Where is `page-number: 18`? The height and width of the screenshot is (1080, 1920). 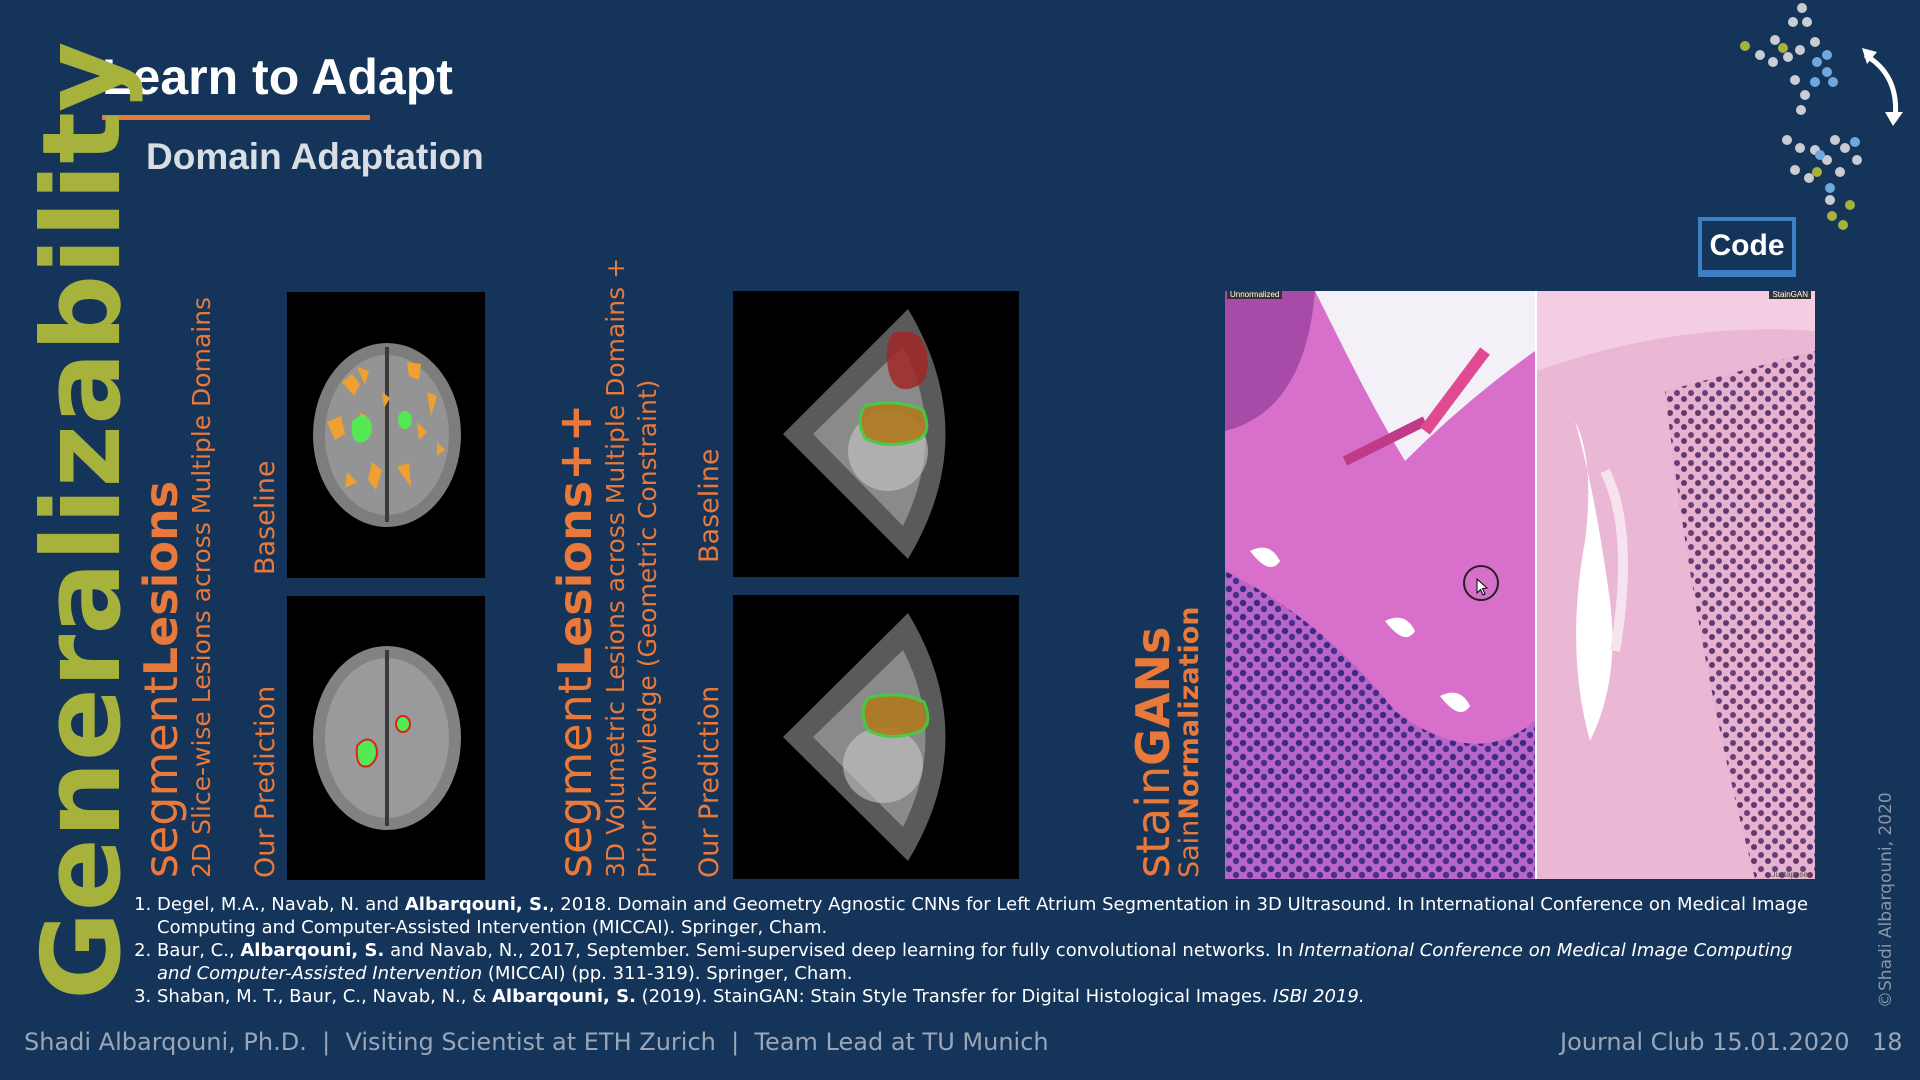
page-number: 18 is located at coordinates (1887, 1042).